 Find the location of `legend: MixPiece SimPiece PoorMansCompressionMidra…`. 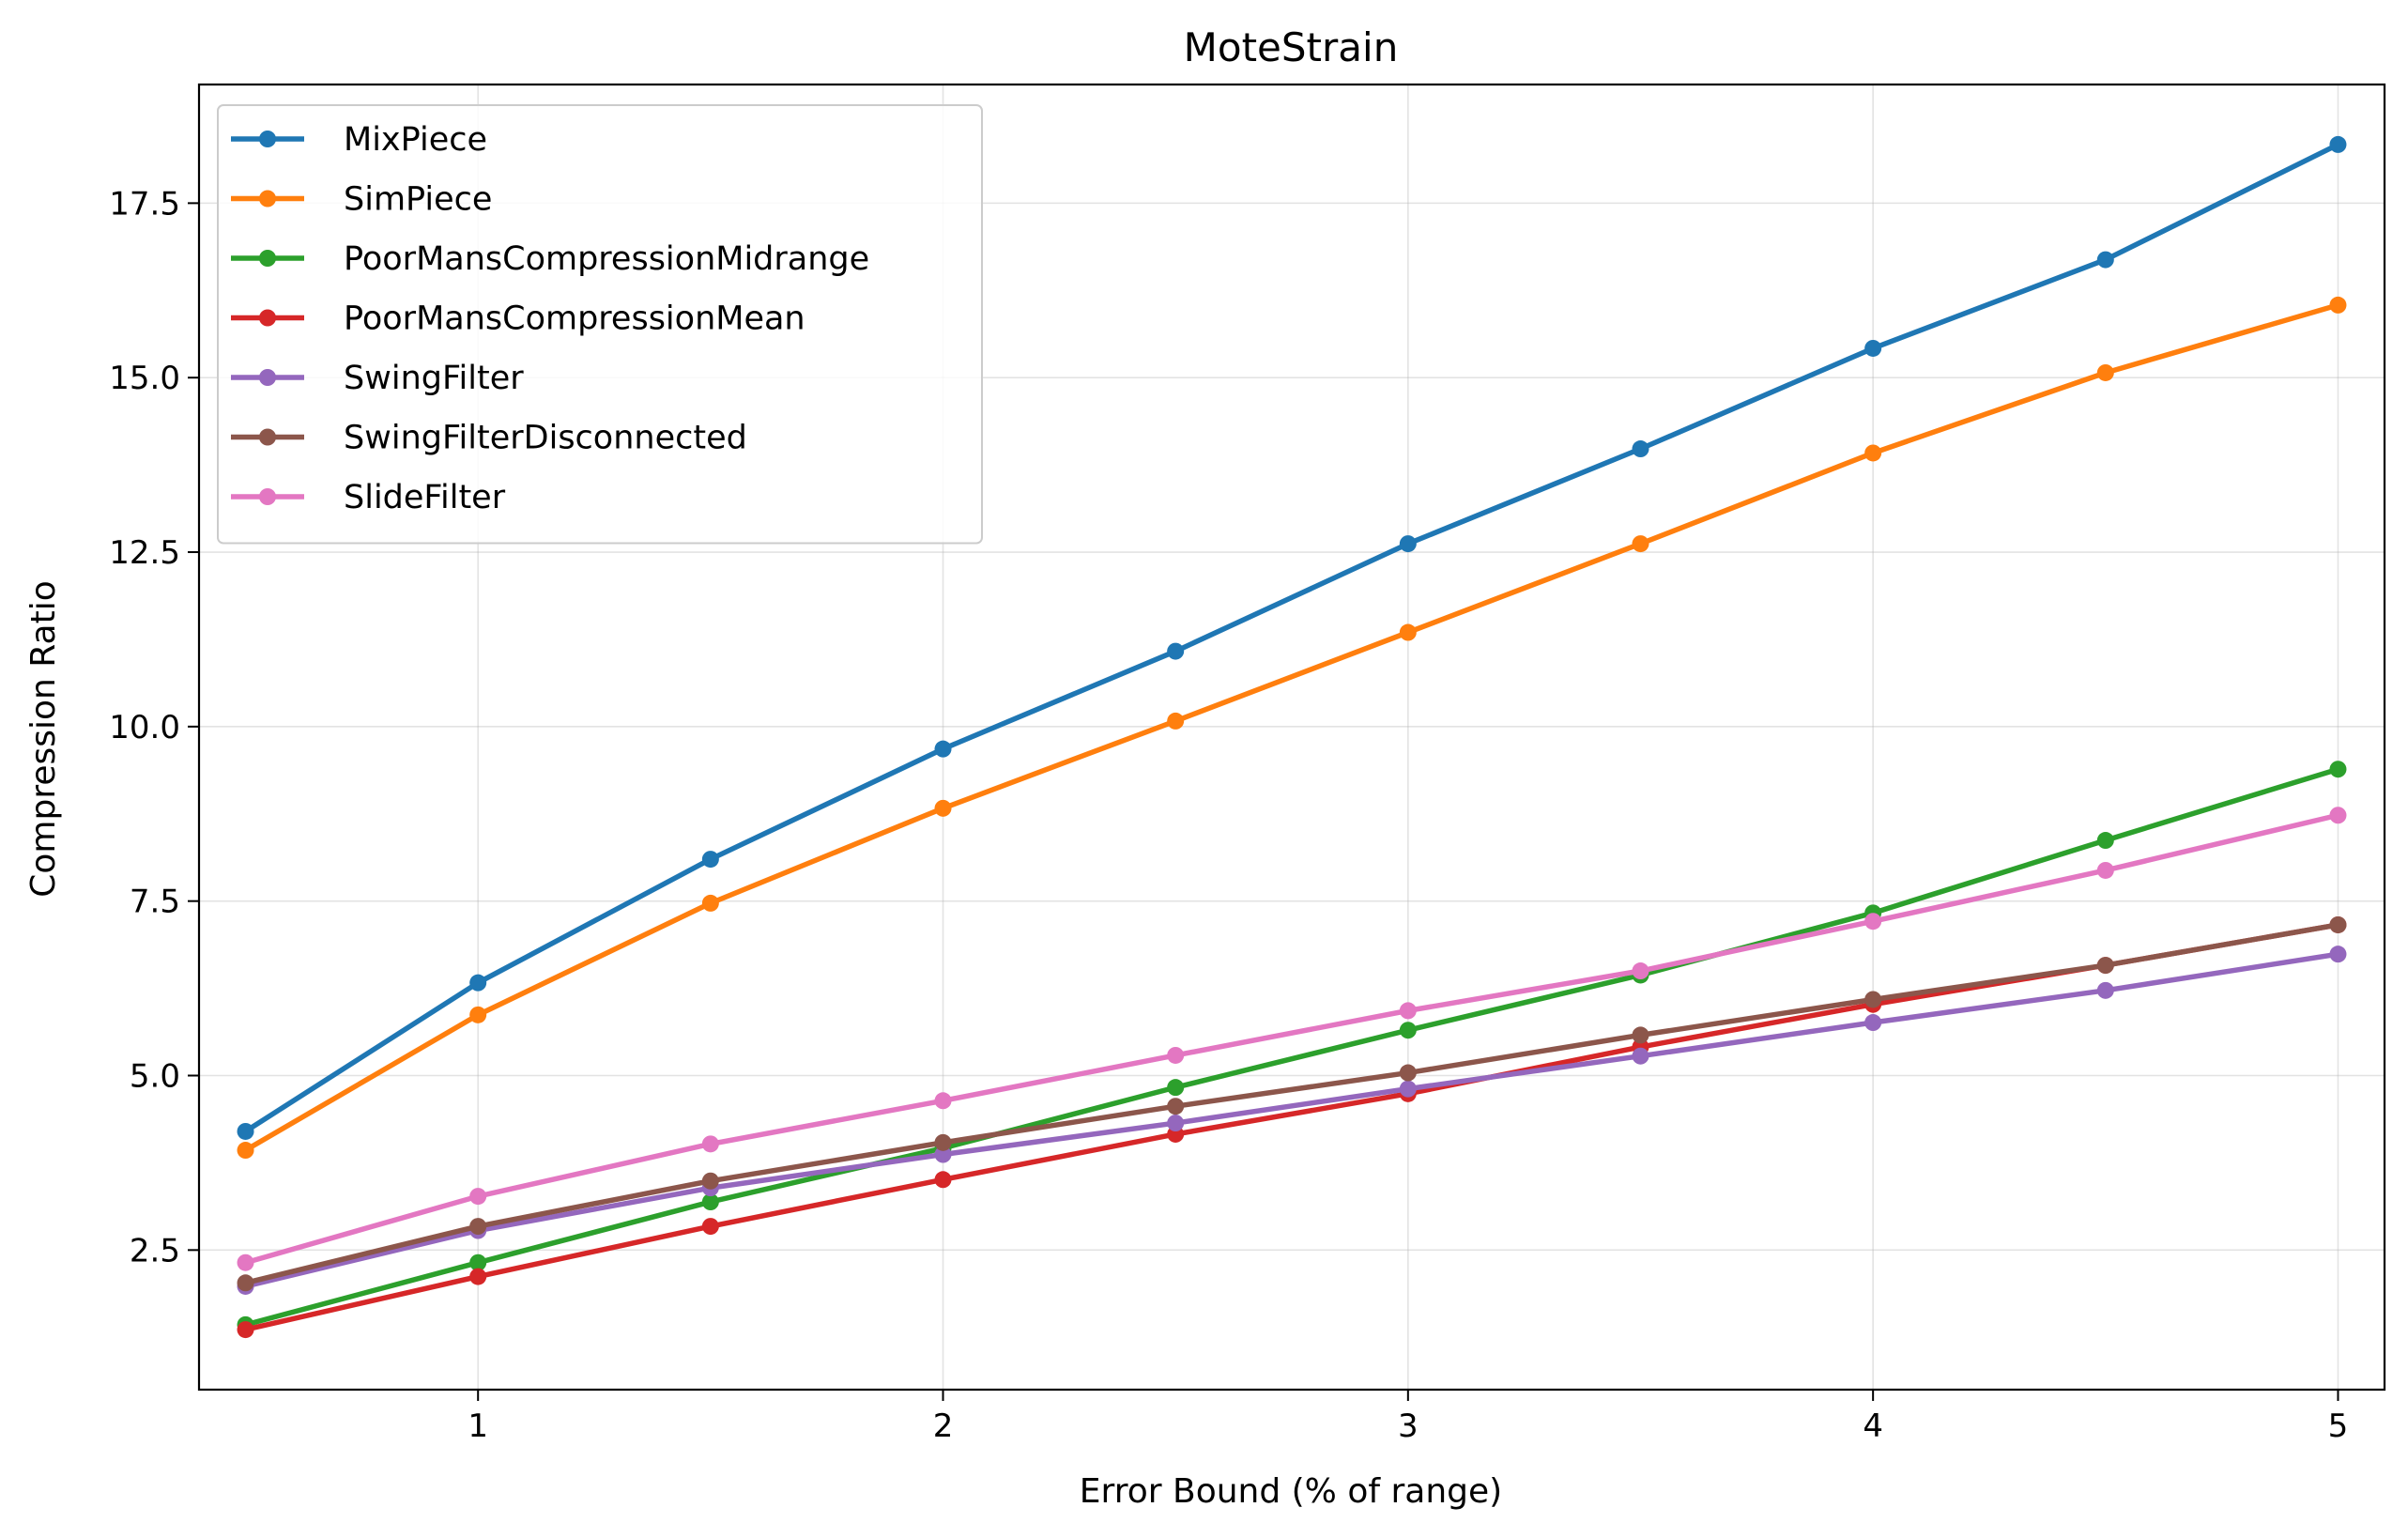

legend: MixPiece SimPiece PoorMansCompressionMidra… is located at coordinates (600, 324).